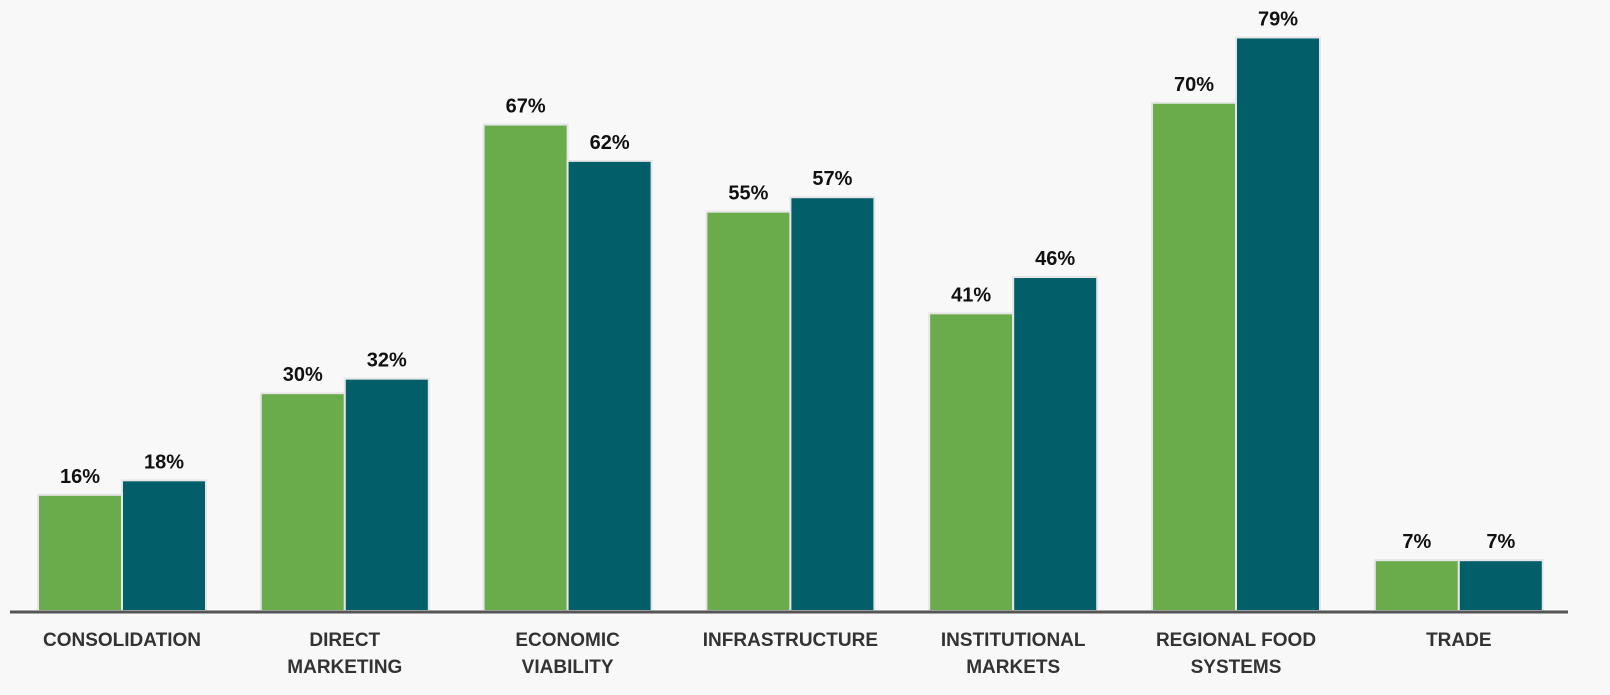 The width and height of the screenshot is (1610, 695). I want to click on data-label-series2-3: 57%, so click(832, 179).